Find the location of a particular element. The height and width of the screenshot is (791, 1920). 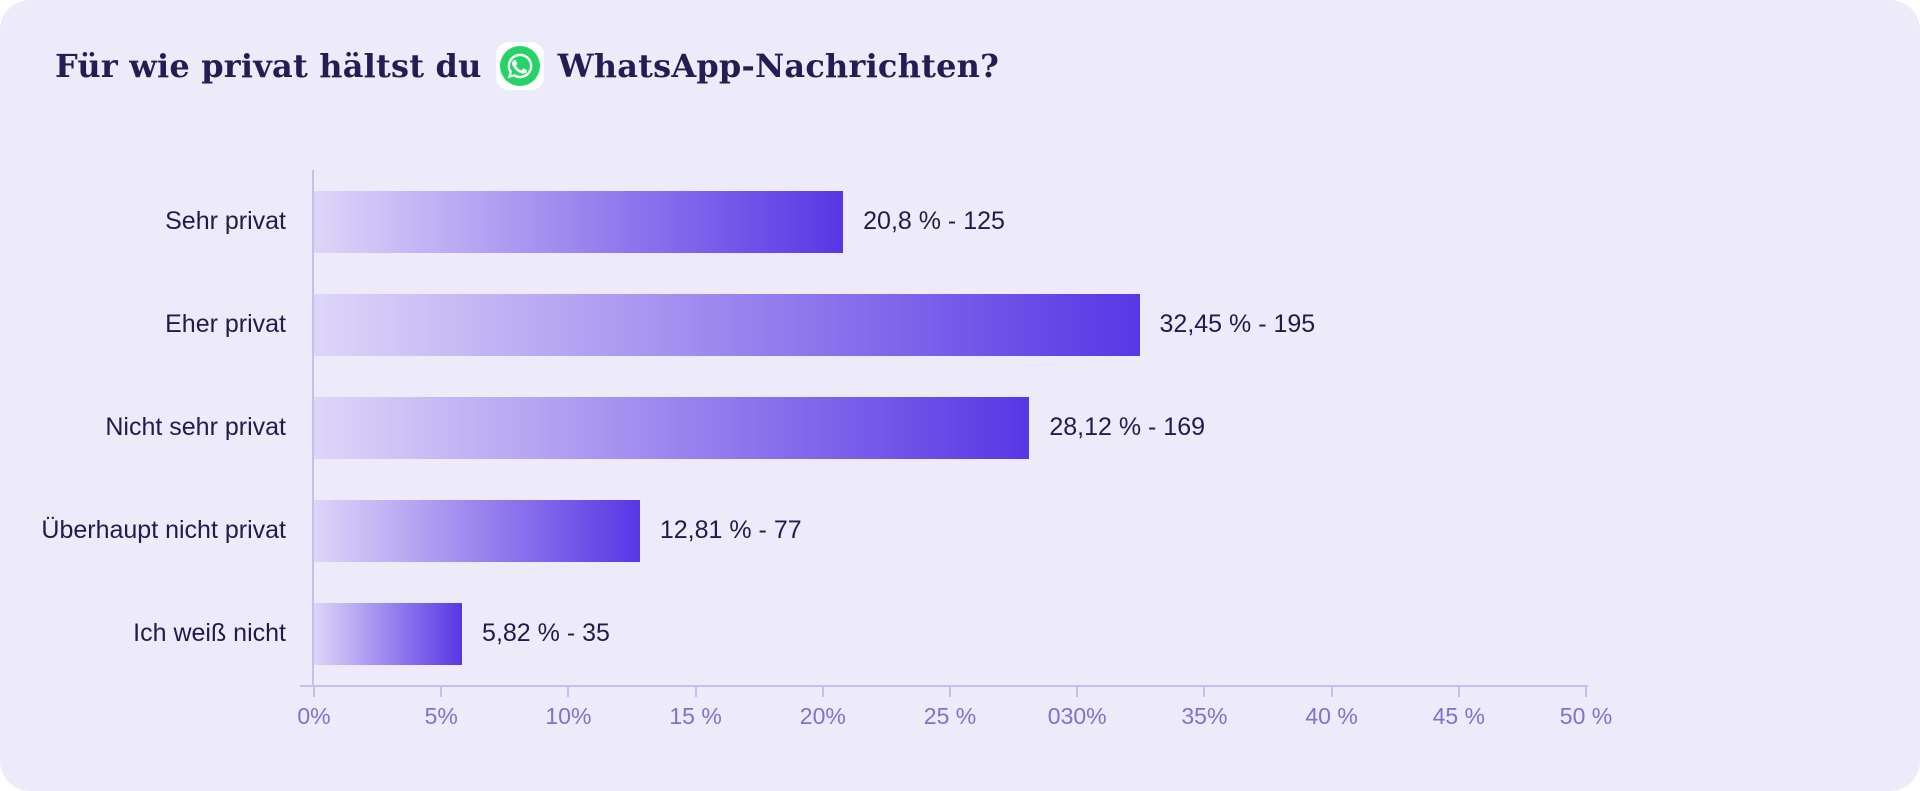

x-tick-label: 030% is located at coordinates (1077, 716).